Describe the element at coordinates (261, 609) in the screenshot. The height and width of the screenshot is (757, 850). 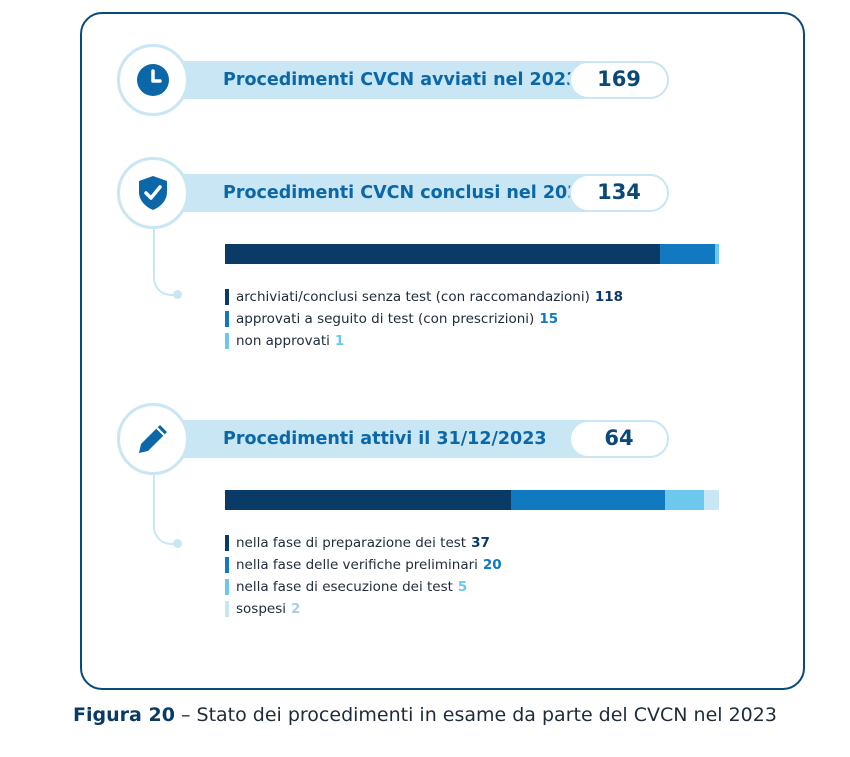
I see `legend-label: sospesi` at that location.